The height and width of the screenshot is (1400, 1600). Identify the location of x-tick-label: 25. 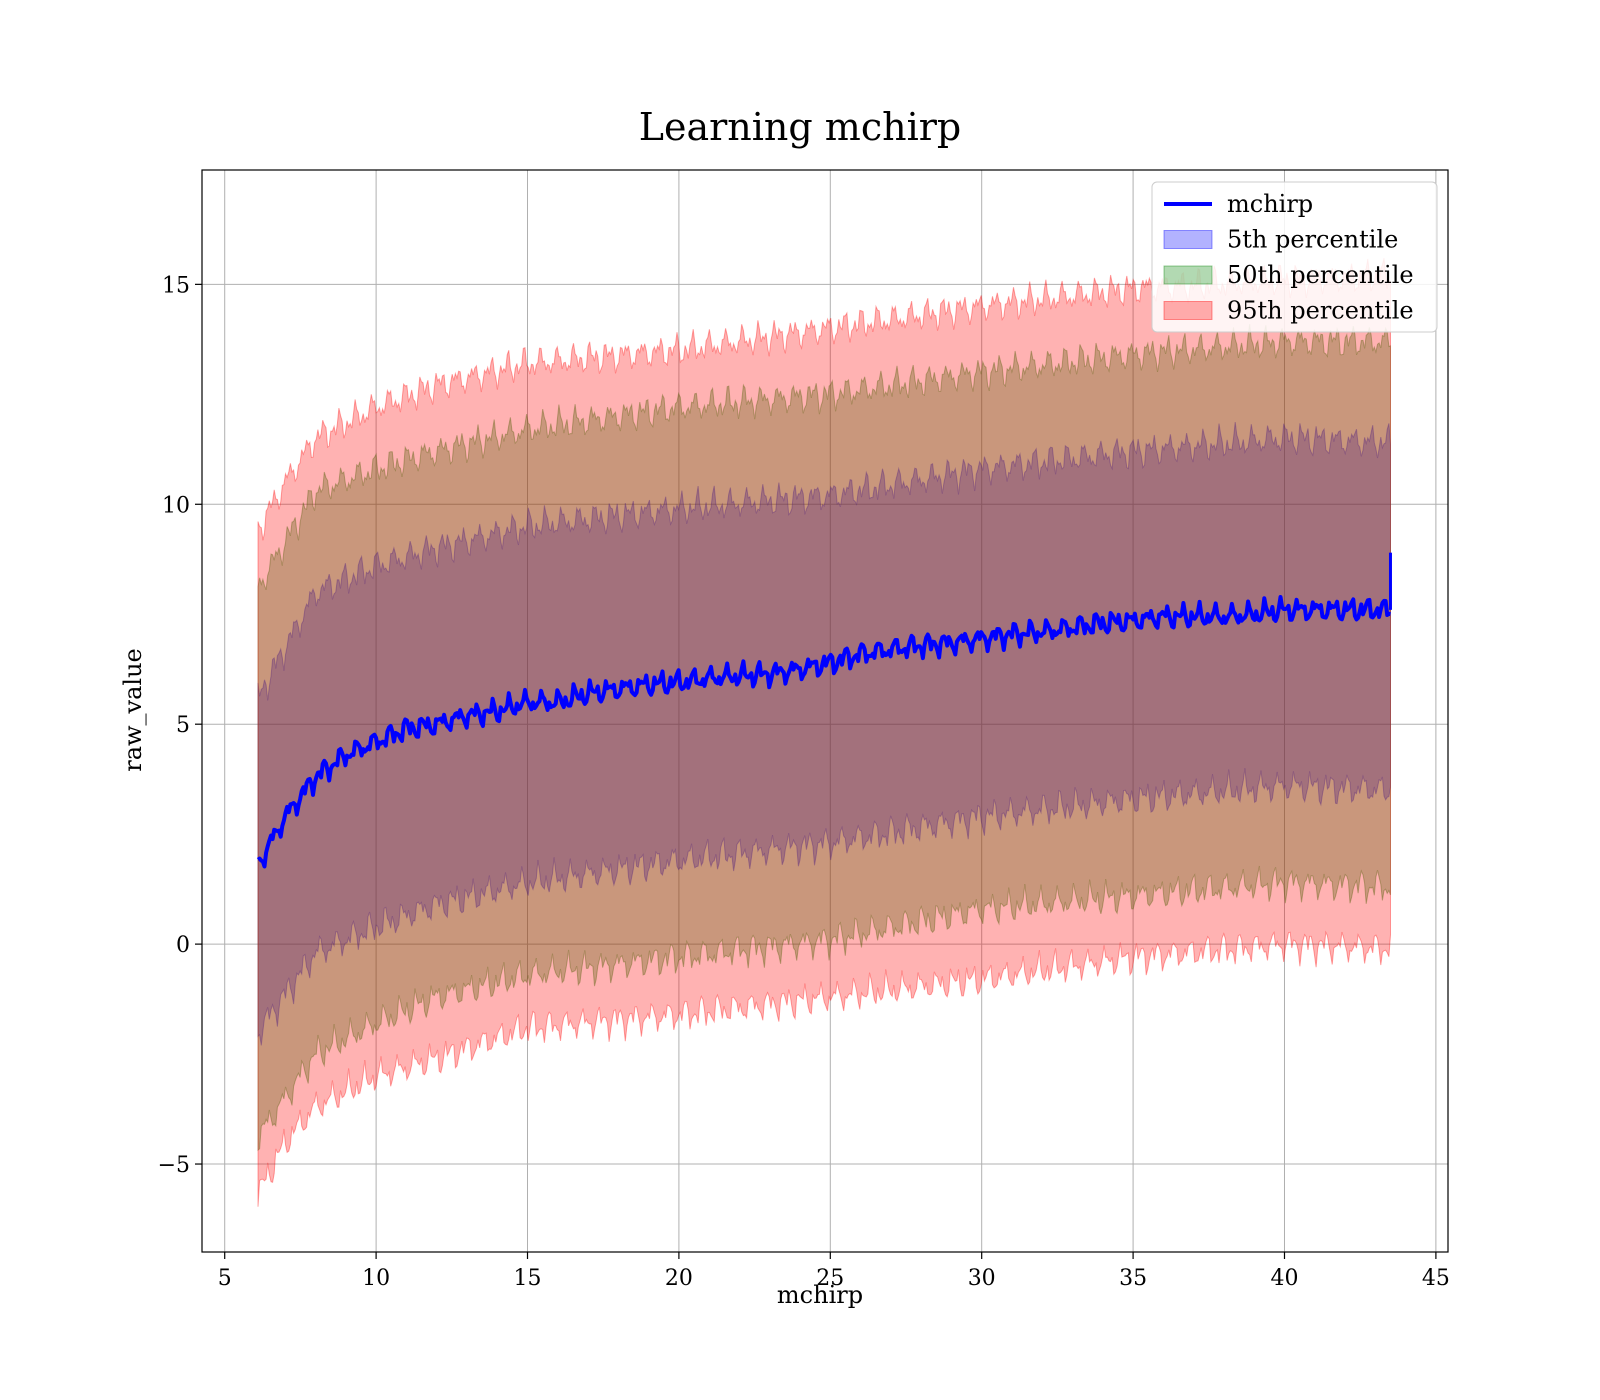
(830, 1278).